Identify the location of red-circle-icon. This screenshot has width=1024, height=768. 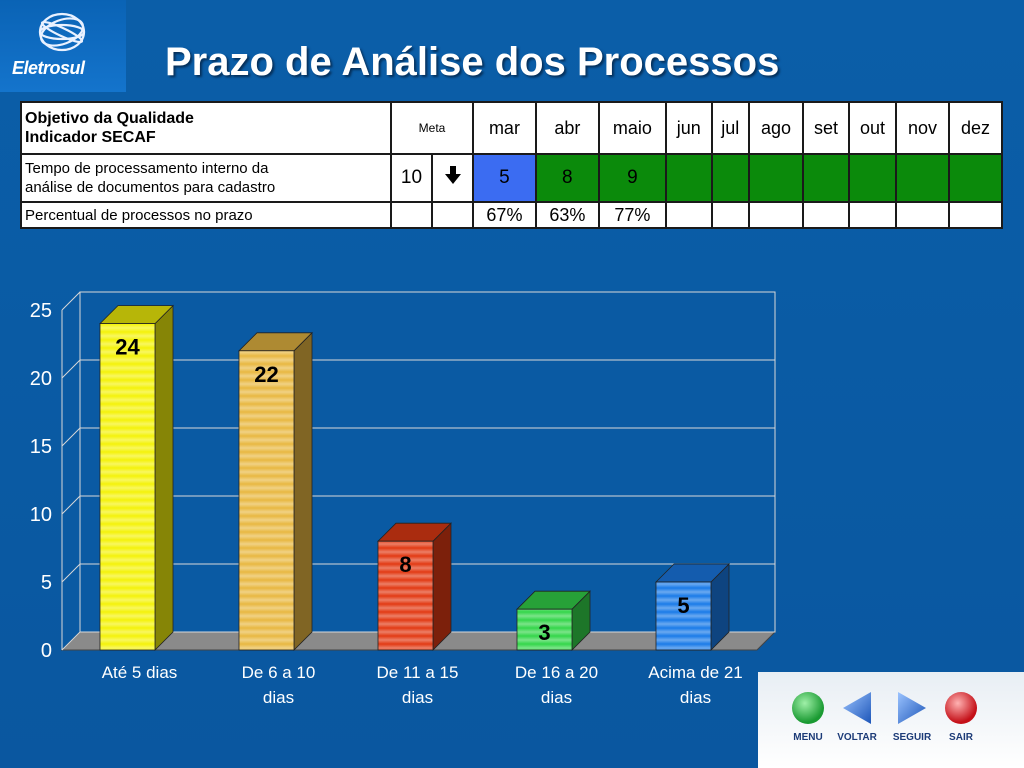
(961, 708).